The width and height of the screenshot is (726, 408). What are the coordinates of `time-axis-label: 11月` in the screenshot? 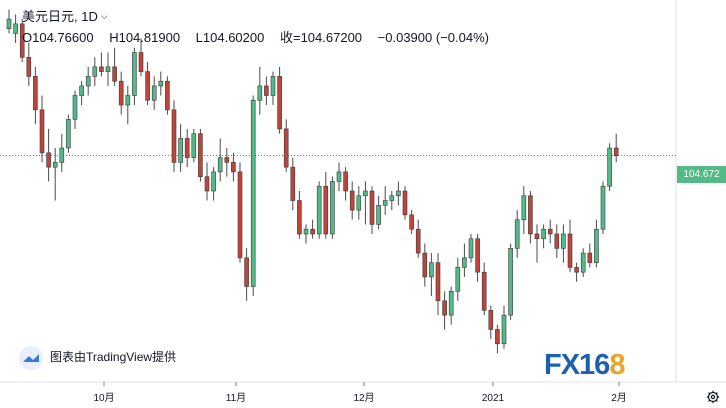 It's located at (236, 398).